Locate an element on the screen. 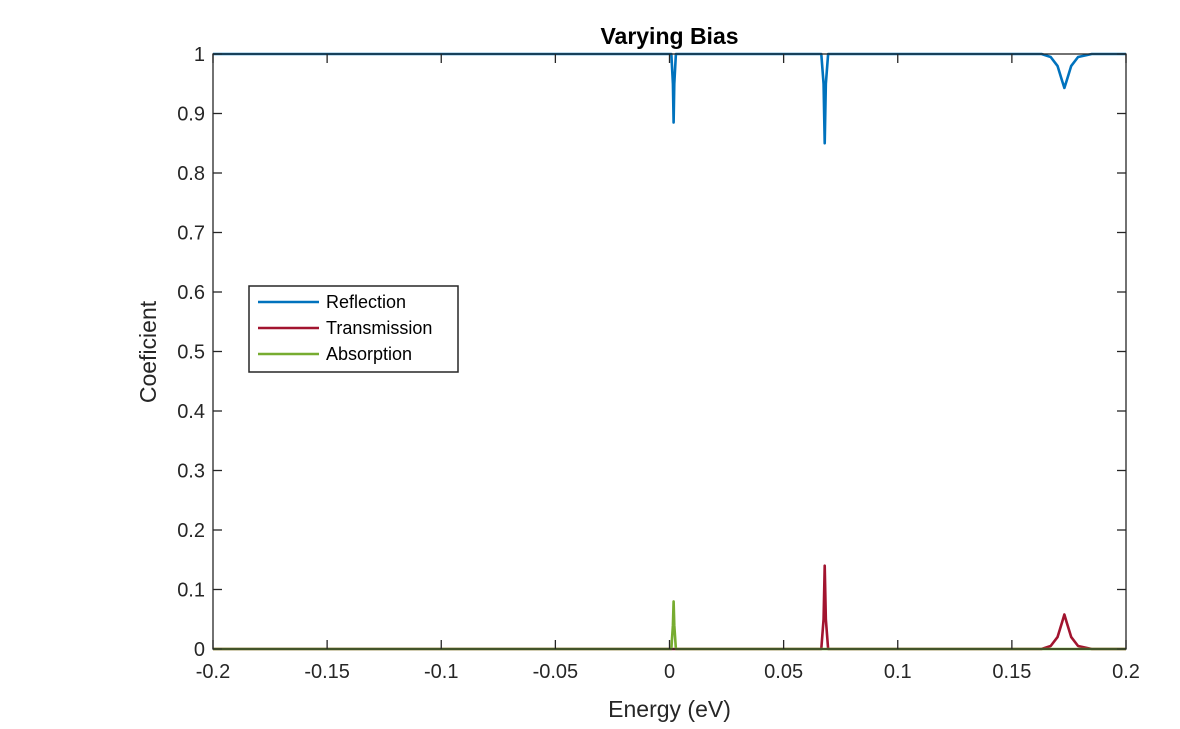  x-tick-label: -0.15 is located at coordinates (327, 672).